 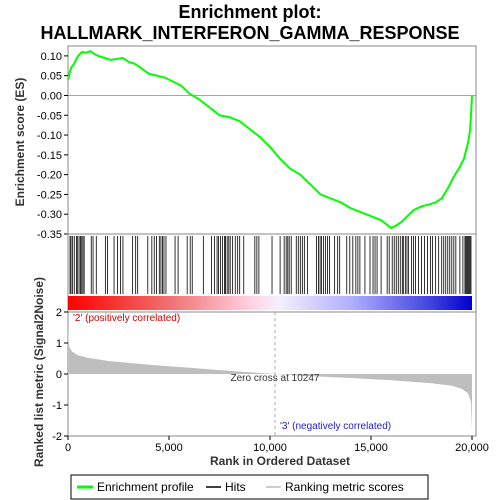 What do you see at coordinates (270, 265) in the screenshot?
I see `hits-lines` at bounding box center [270, 265].